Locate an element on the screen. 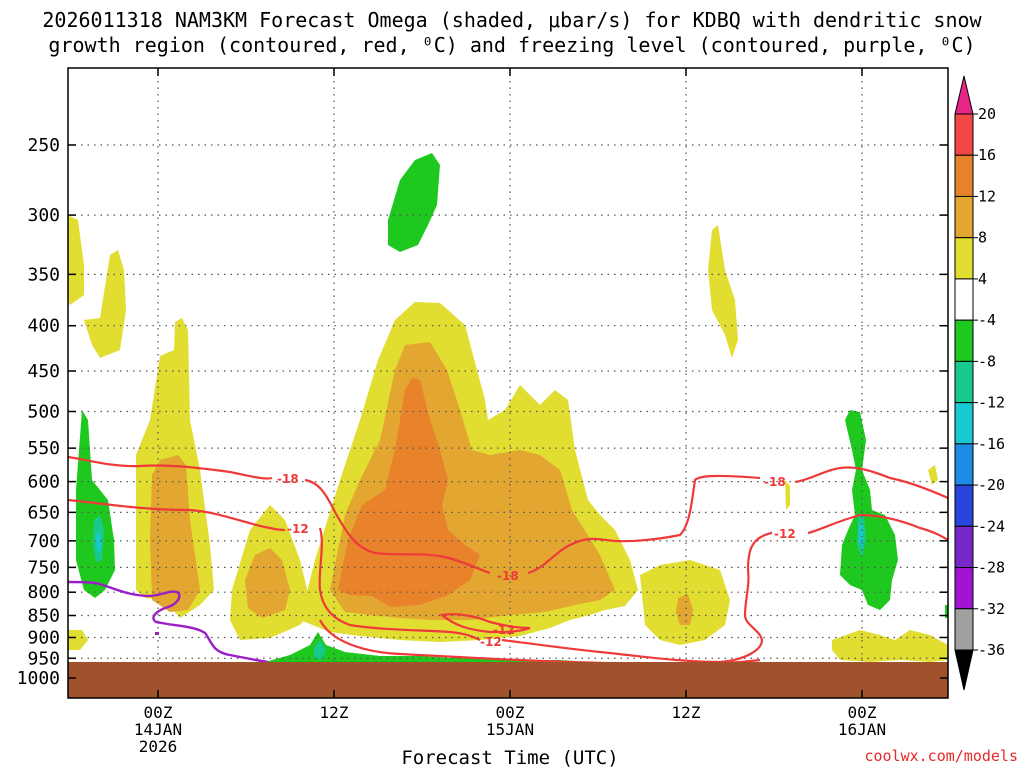 Image resolution: width=1024 pixels, height=768 pixels. colorbar-label: 12 is located at coordinates (987, 196).